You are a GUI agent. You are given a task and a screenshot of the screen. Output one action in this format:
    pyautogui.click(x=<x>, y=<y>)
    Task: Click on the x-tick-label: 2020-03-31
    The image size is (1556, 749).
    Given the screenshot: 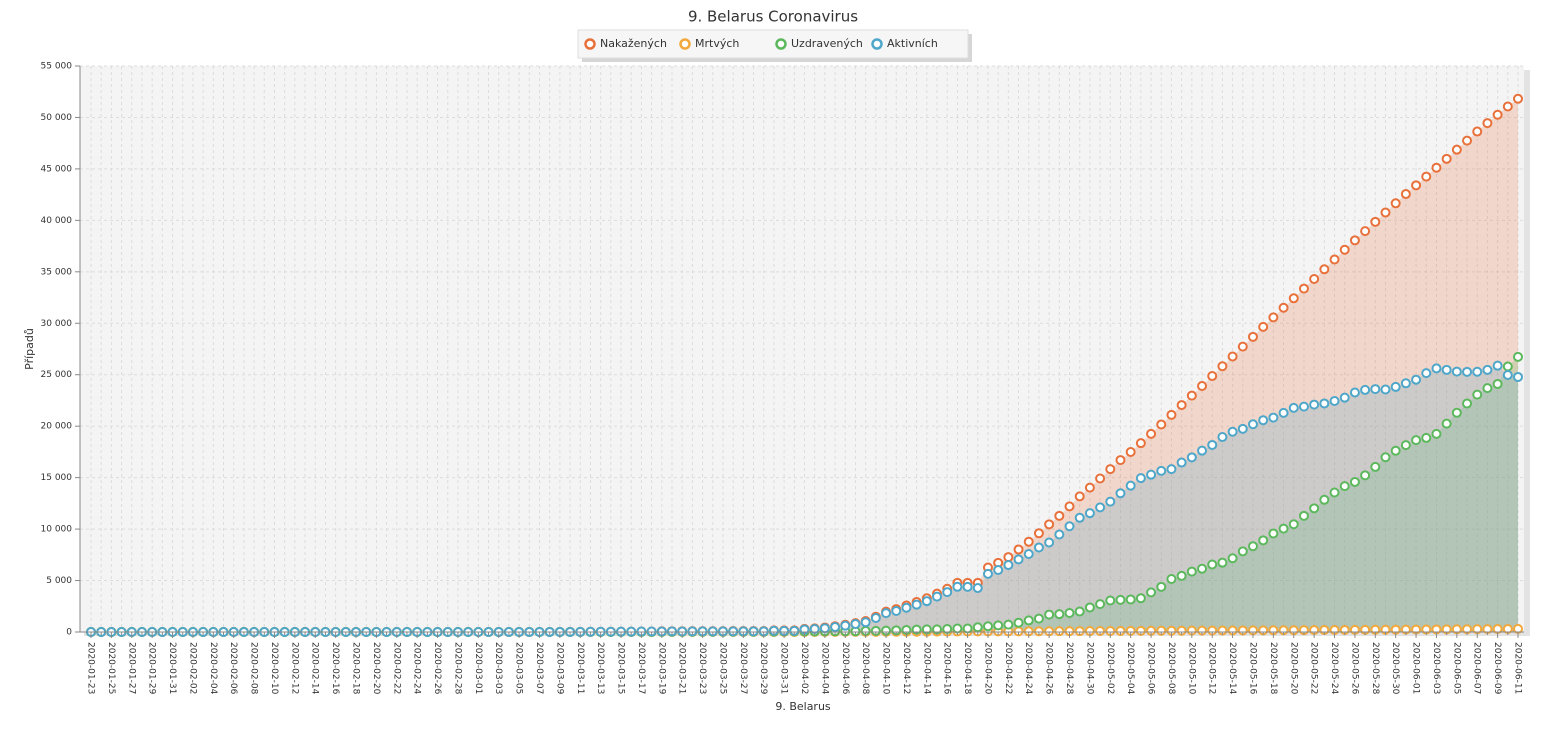 What is the action you would take?
    pyautogui.click(x=784, y=668)
    